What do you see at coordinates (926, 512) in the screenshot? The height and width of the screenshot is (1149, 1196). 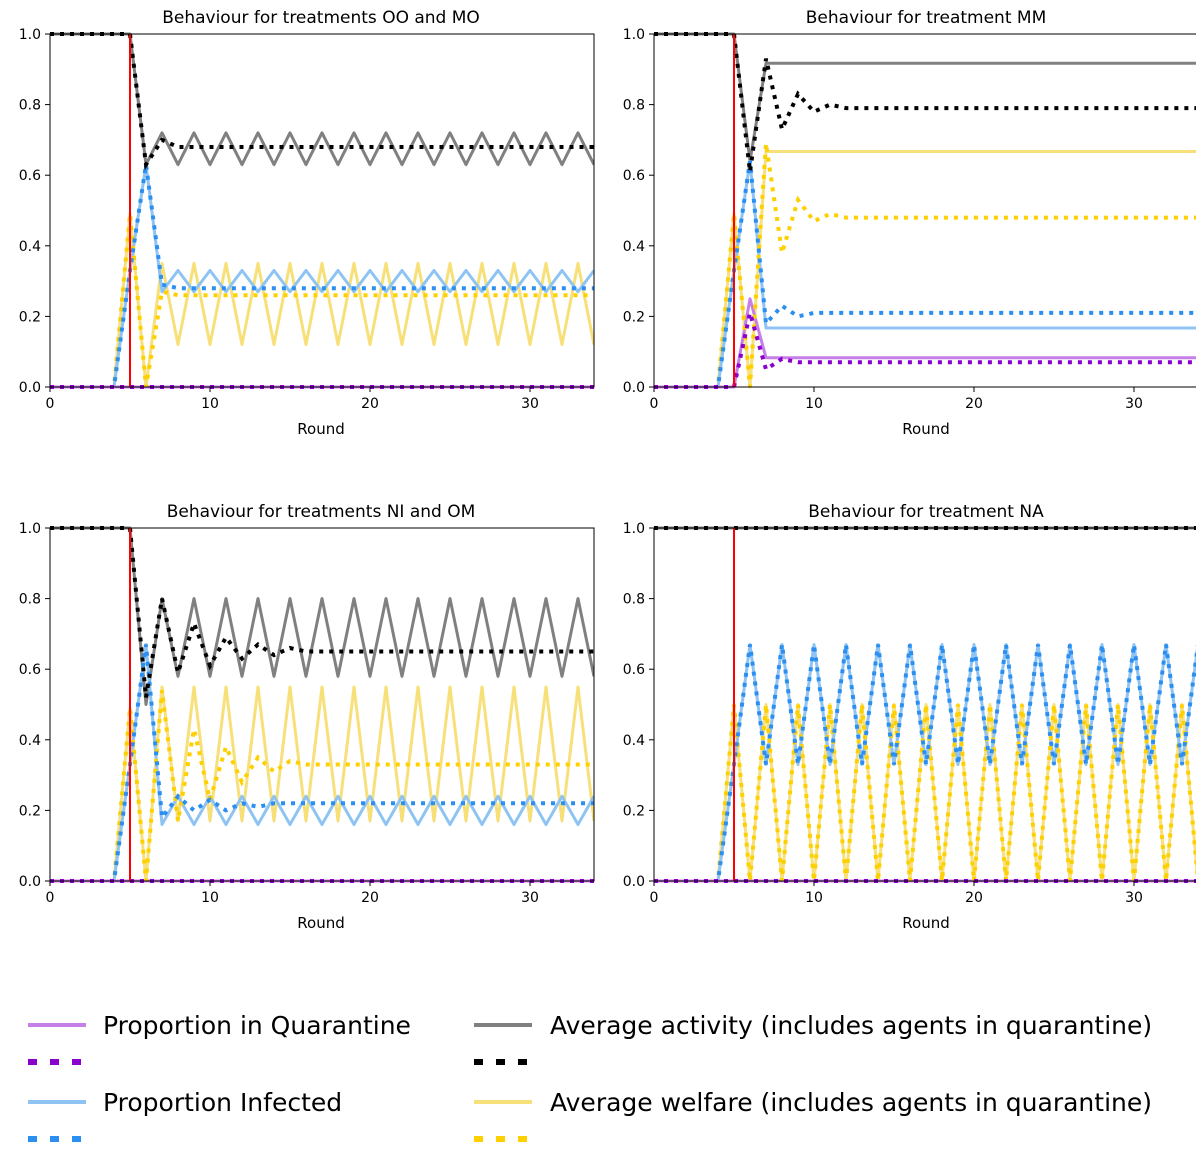 I see `panel-title: Behaviour for treatment NA` at bounding box center [926, 512].